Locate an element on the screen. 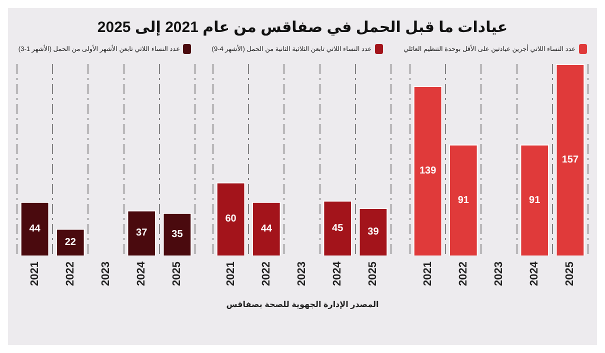  data-label: 157 is located at coordinates (570, 160).